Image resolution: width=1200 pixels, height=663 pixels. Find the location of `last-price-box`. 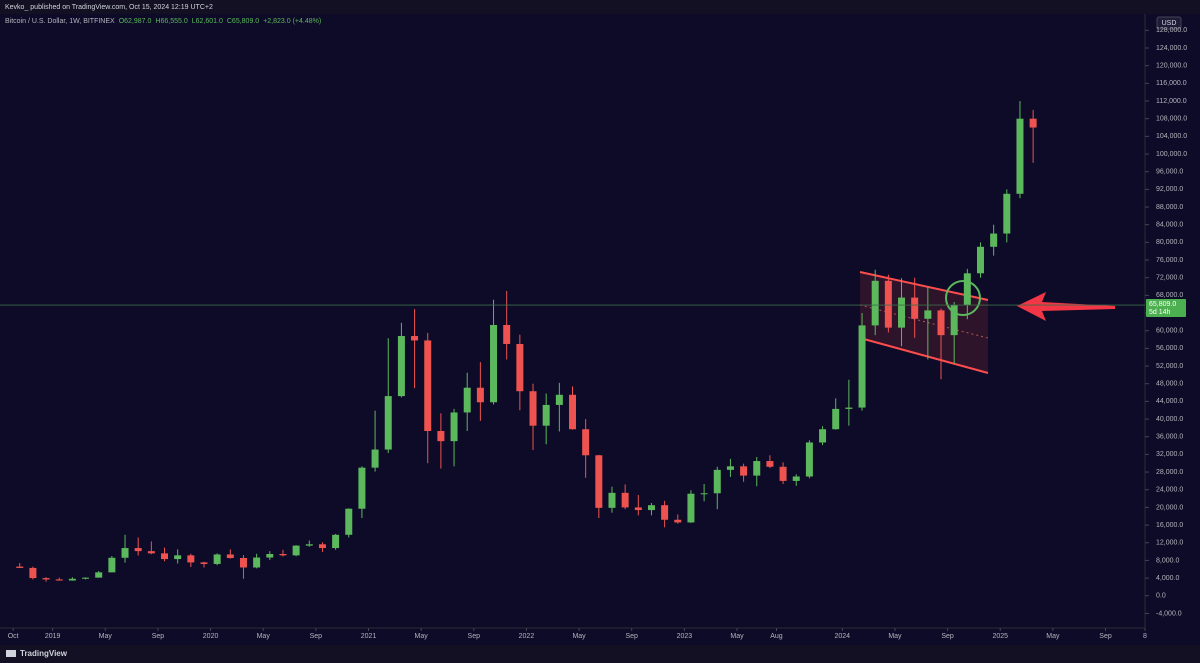

last-price-box is located at coordinates (1166, 308).